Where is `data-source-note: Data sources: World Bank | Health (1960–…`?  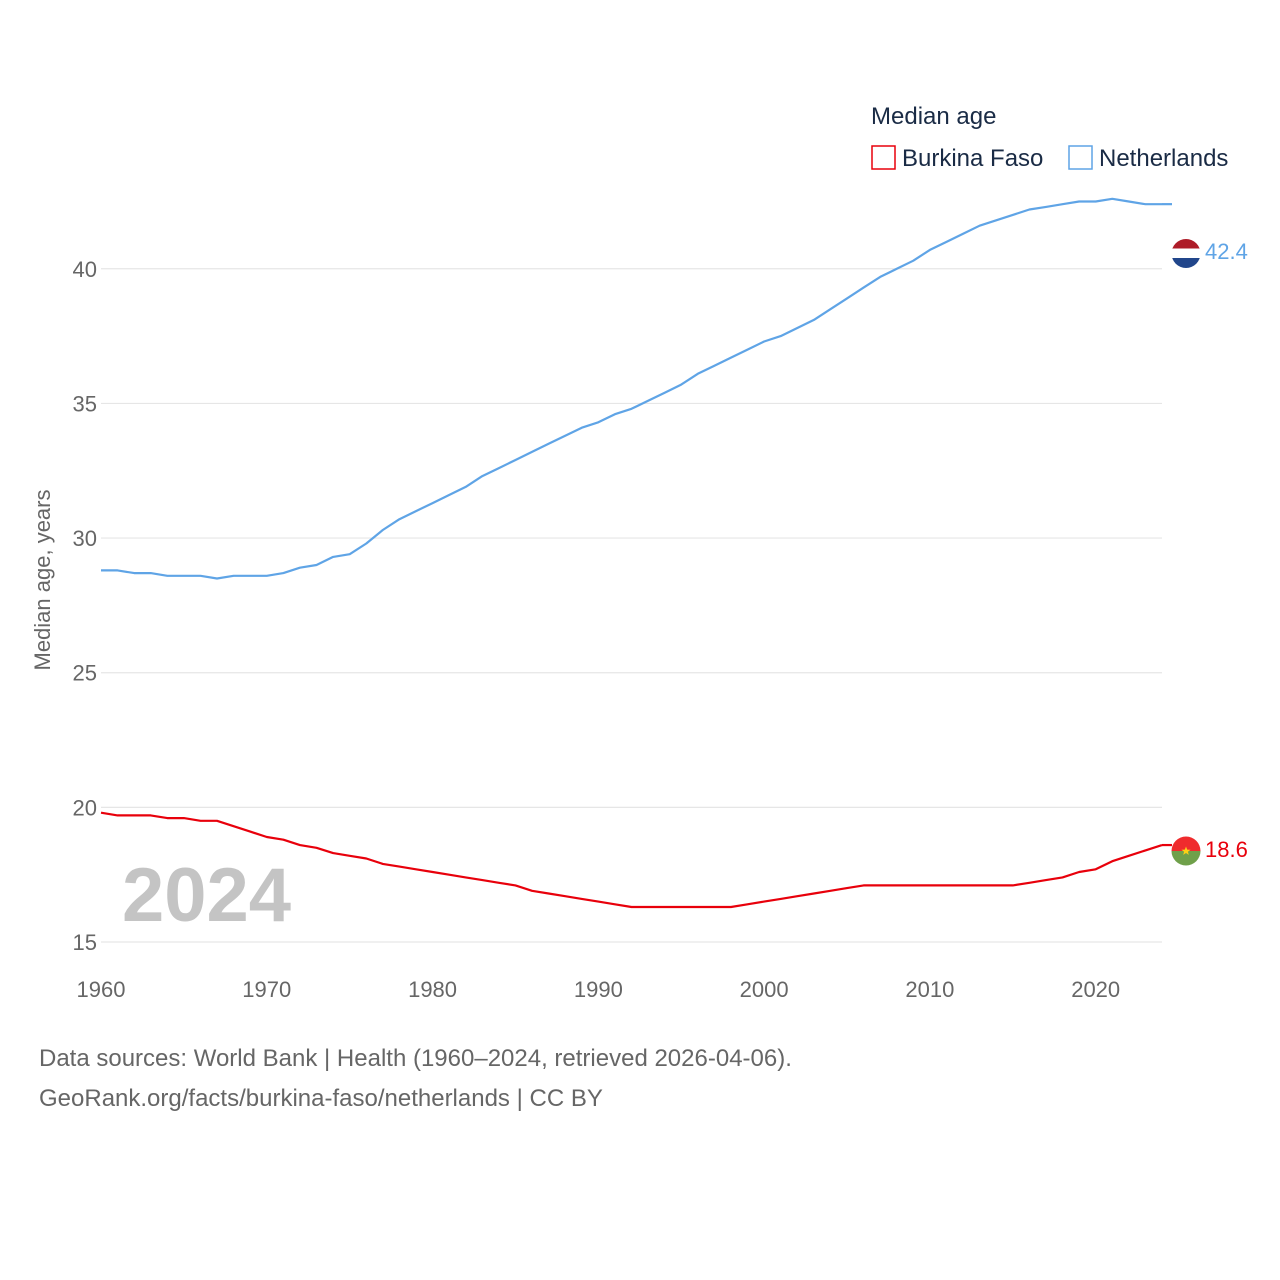
data-source-note: Data sources: World Bank | Health (1960–… is located at coordinates (415, 1058).